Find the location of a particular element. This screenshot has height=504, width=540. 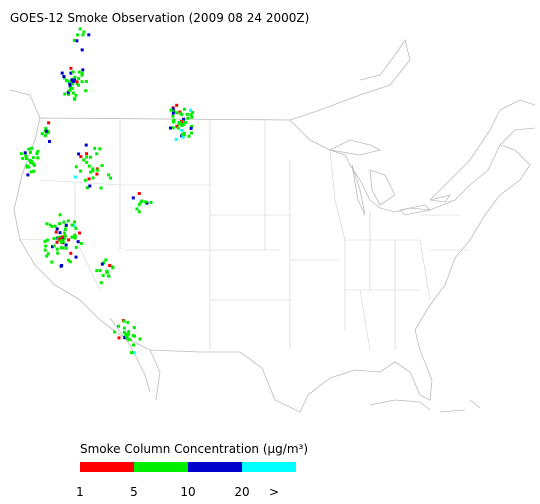

colorbar-overflow-label: > is located at coordinates (274, 492).